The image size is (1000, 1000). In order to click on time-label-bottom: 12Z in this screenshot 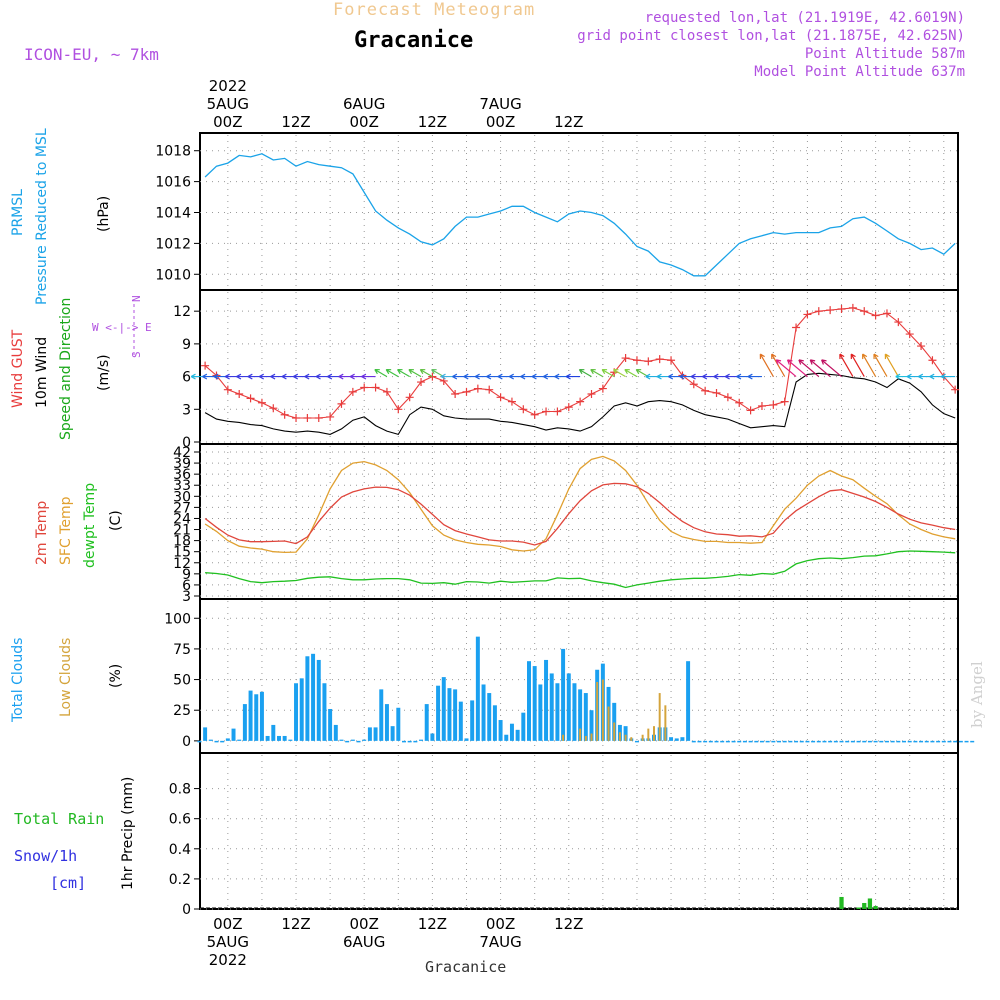, I will do `click(432, 924)`.